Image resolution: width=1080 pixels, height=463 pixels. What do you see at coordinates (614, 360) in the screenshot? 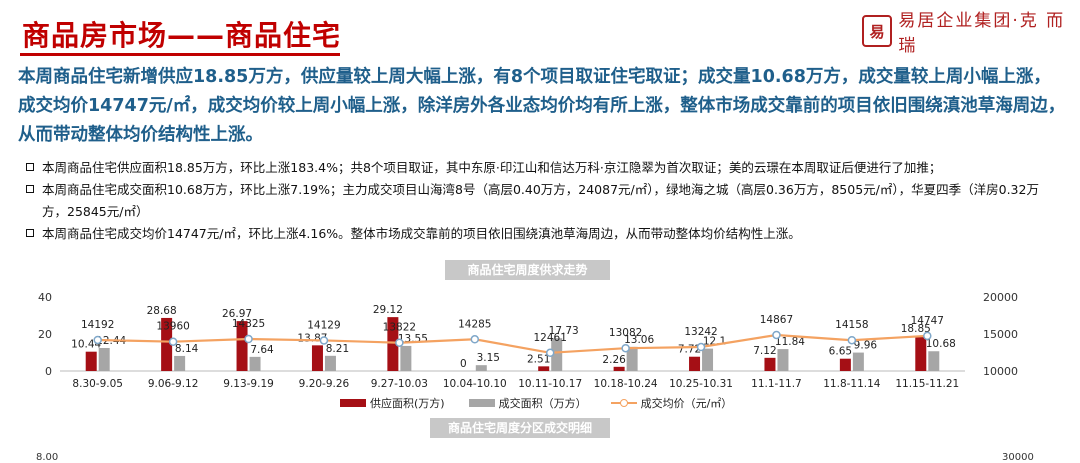
I see `supply-data-label: 2.26` at bounding box center [614, 360].